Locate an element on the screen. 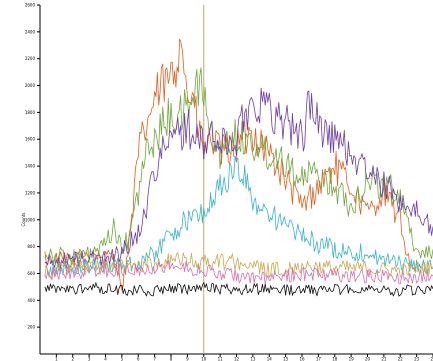  x-tick-label-9: 9 is located at coordinates (187, 359).